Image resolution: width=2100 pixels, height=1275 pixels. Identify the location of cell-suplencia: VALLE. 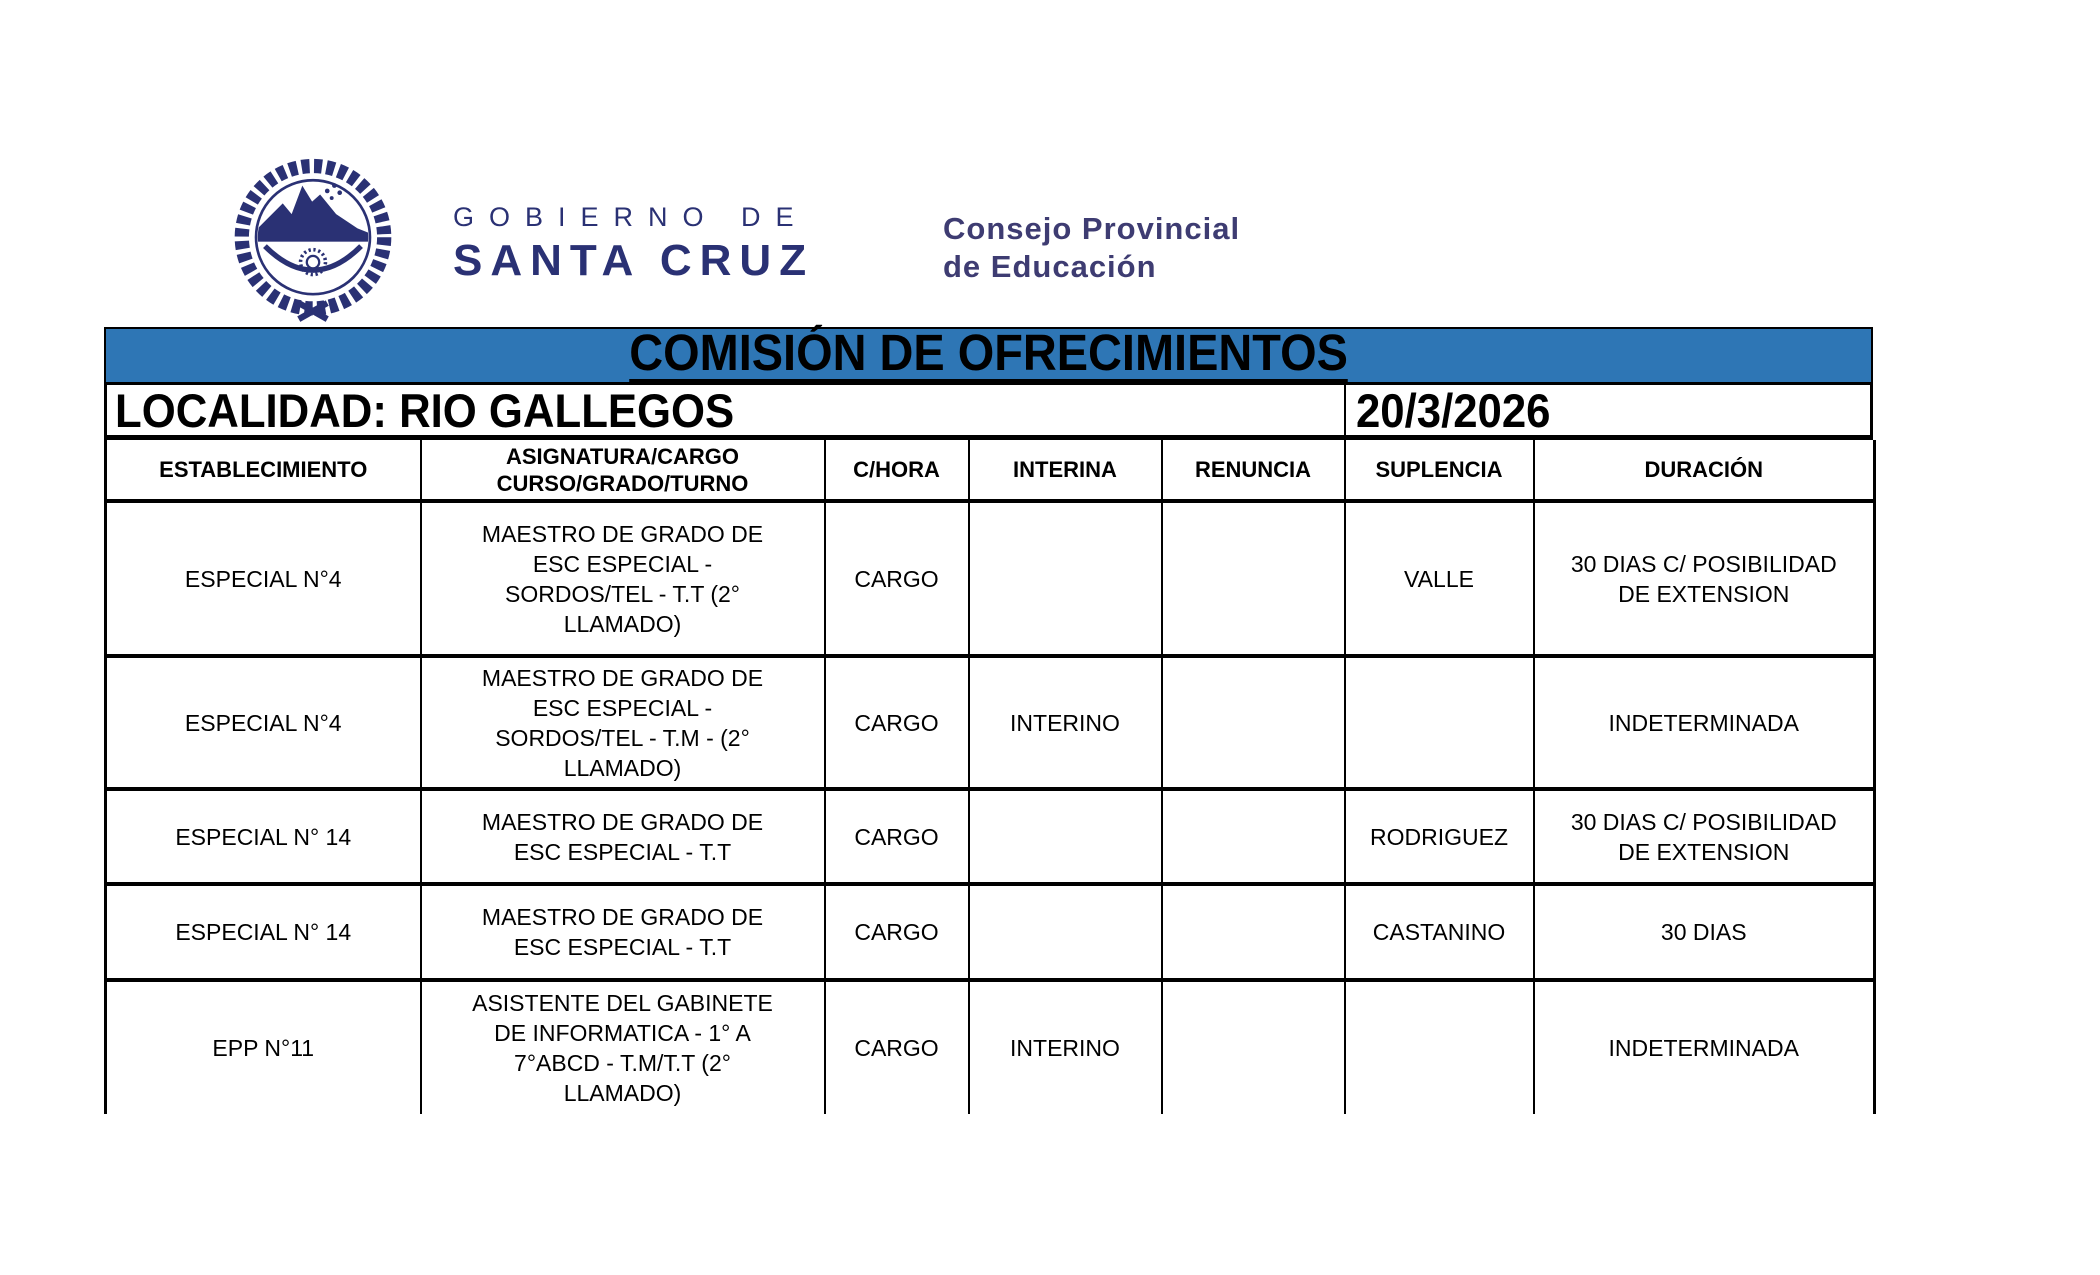
(1439, 578).